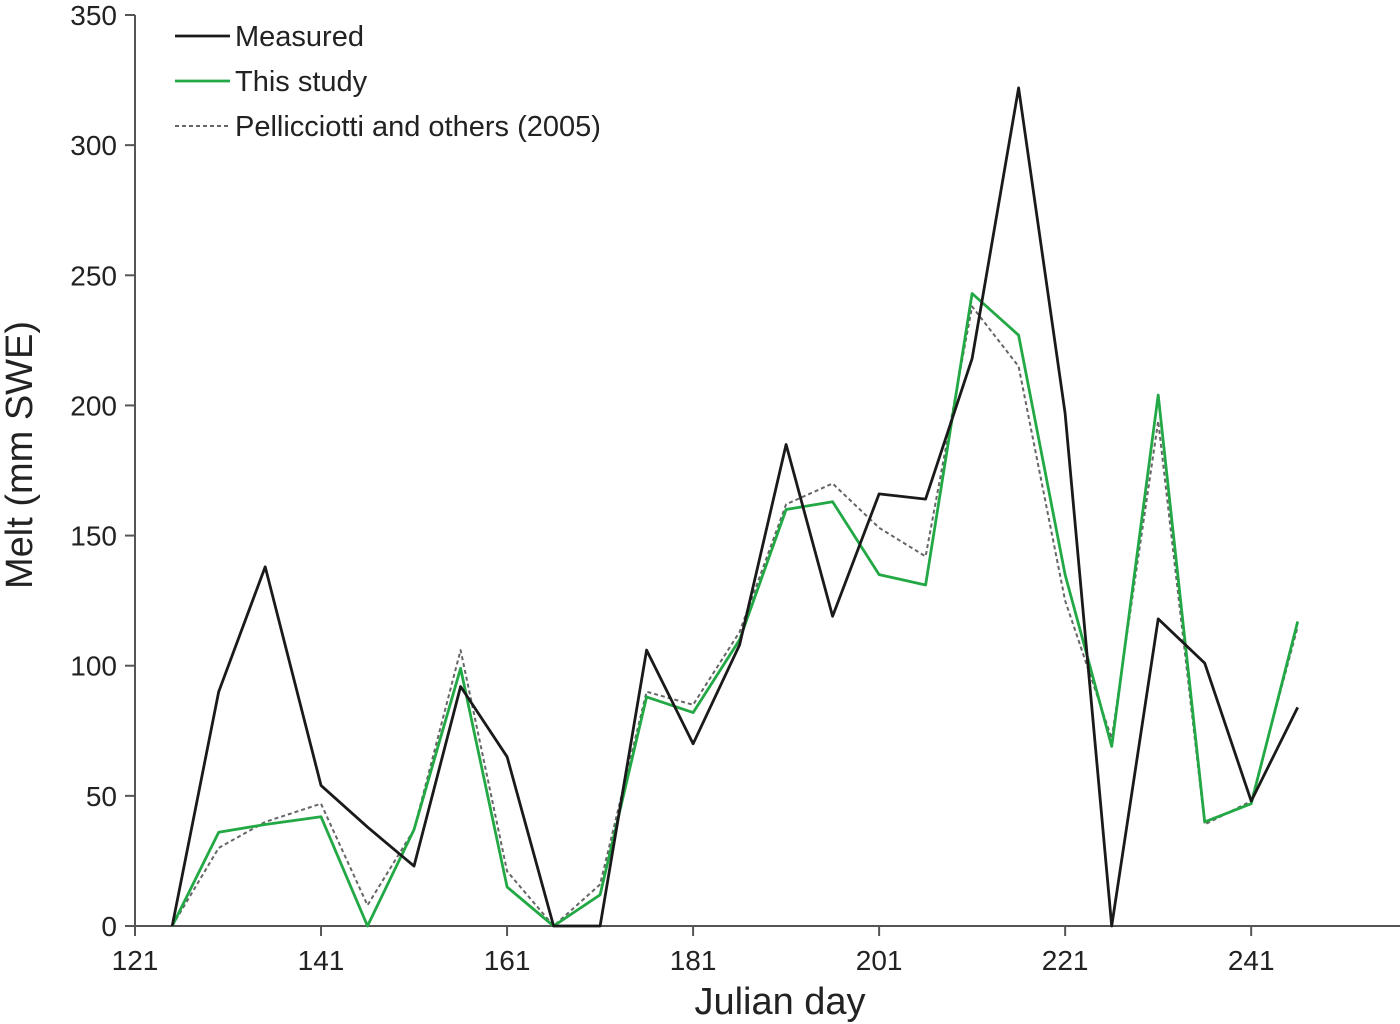 This screenshot has height=1024, width=1400. Describe the element at coordinates (1065, 960) in the screenshot. I see `x-tick-label: 221` at that location.